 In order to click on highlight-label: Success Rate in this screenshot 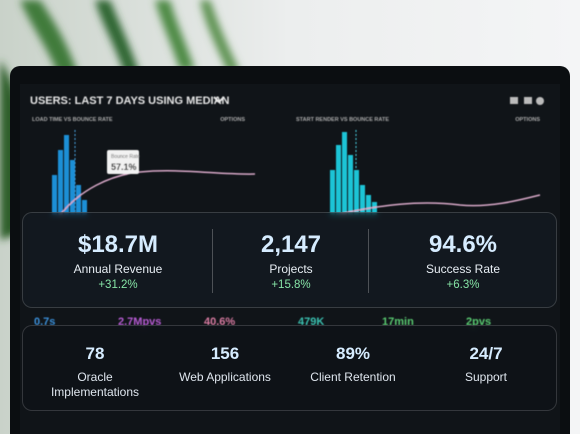, I will do `click(463, 269)`.